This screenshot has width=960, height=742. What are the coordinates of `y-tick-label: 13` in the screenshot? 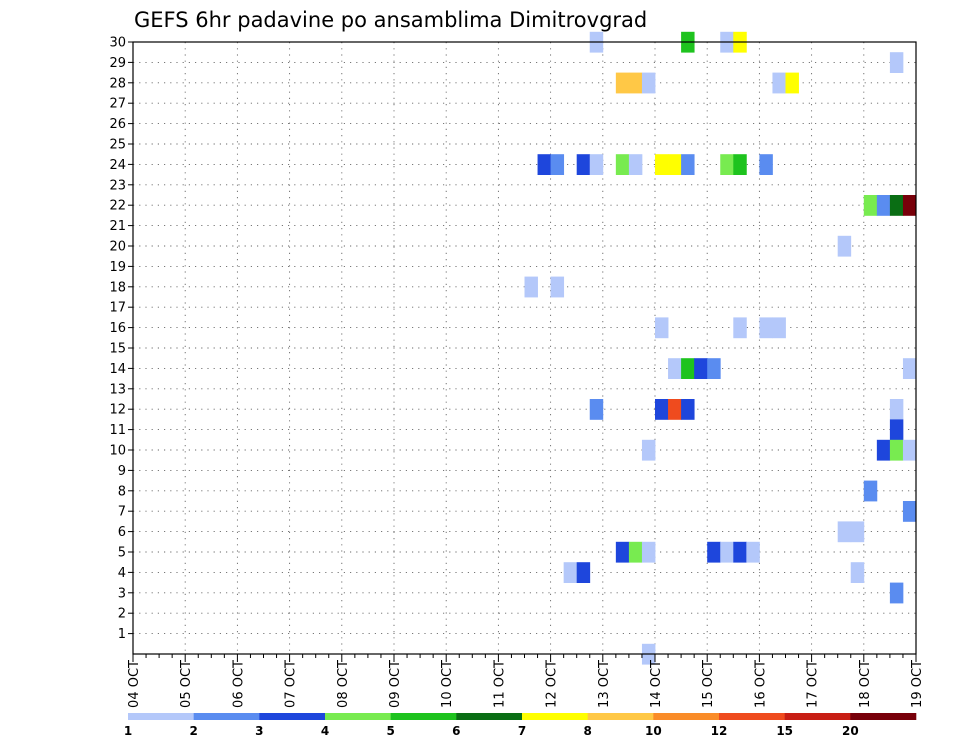 It's located at (117, 389).